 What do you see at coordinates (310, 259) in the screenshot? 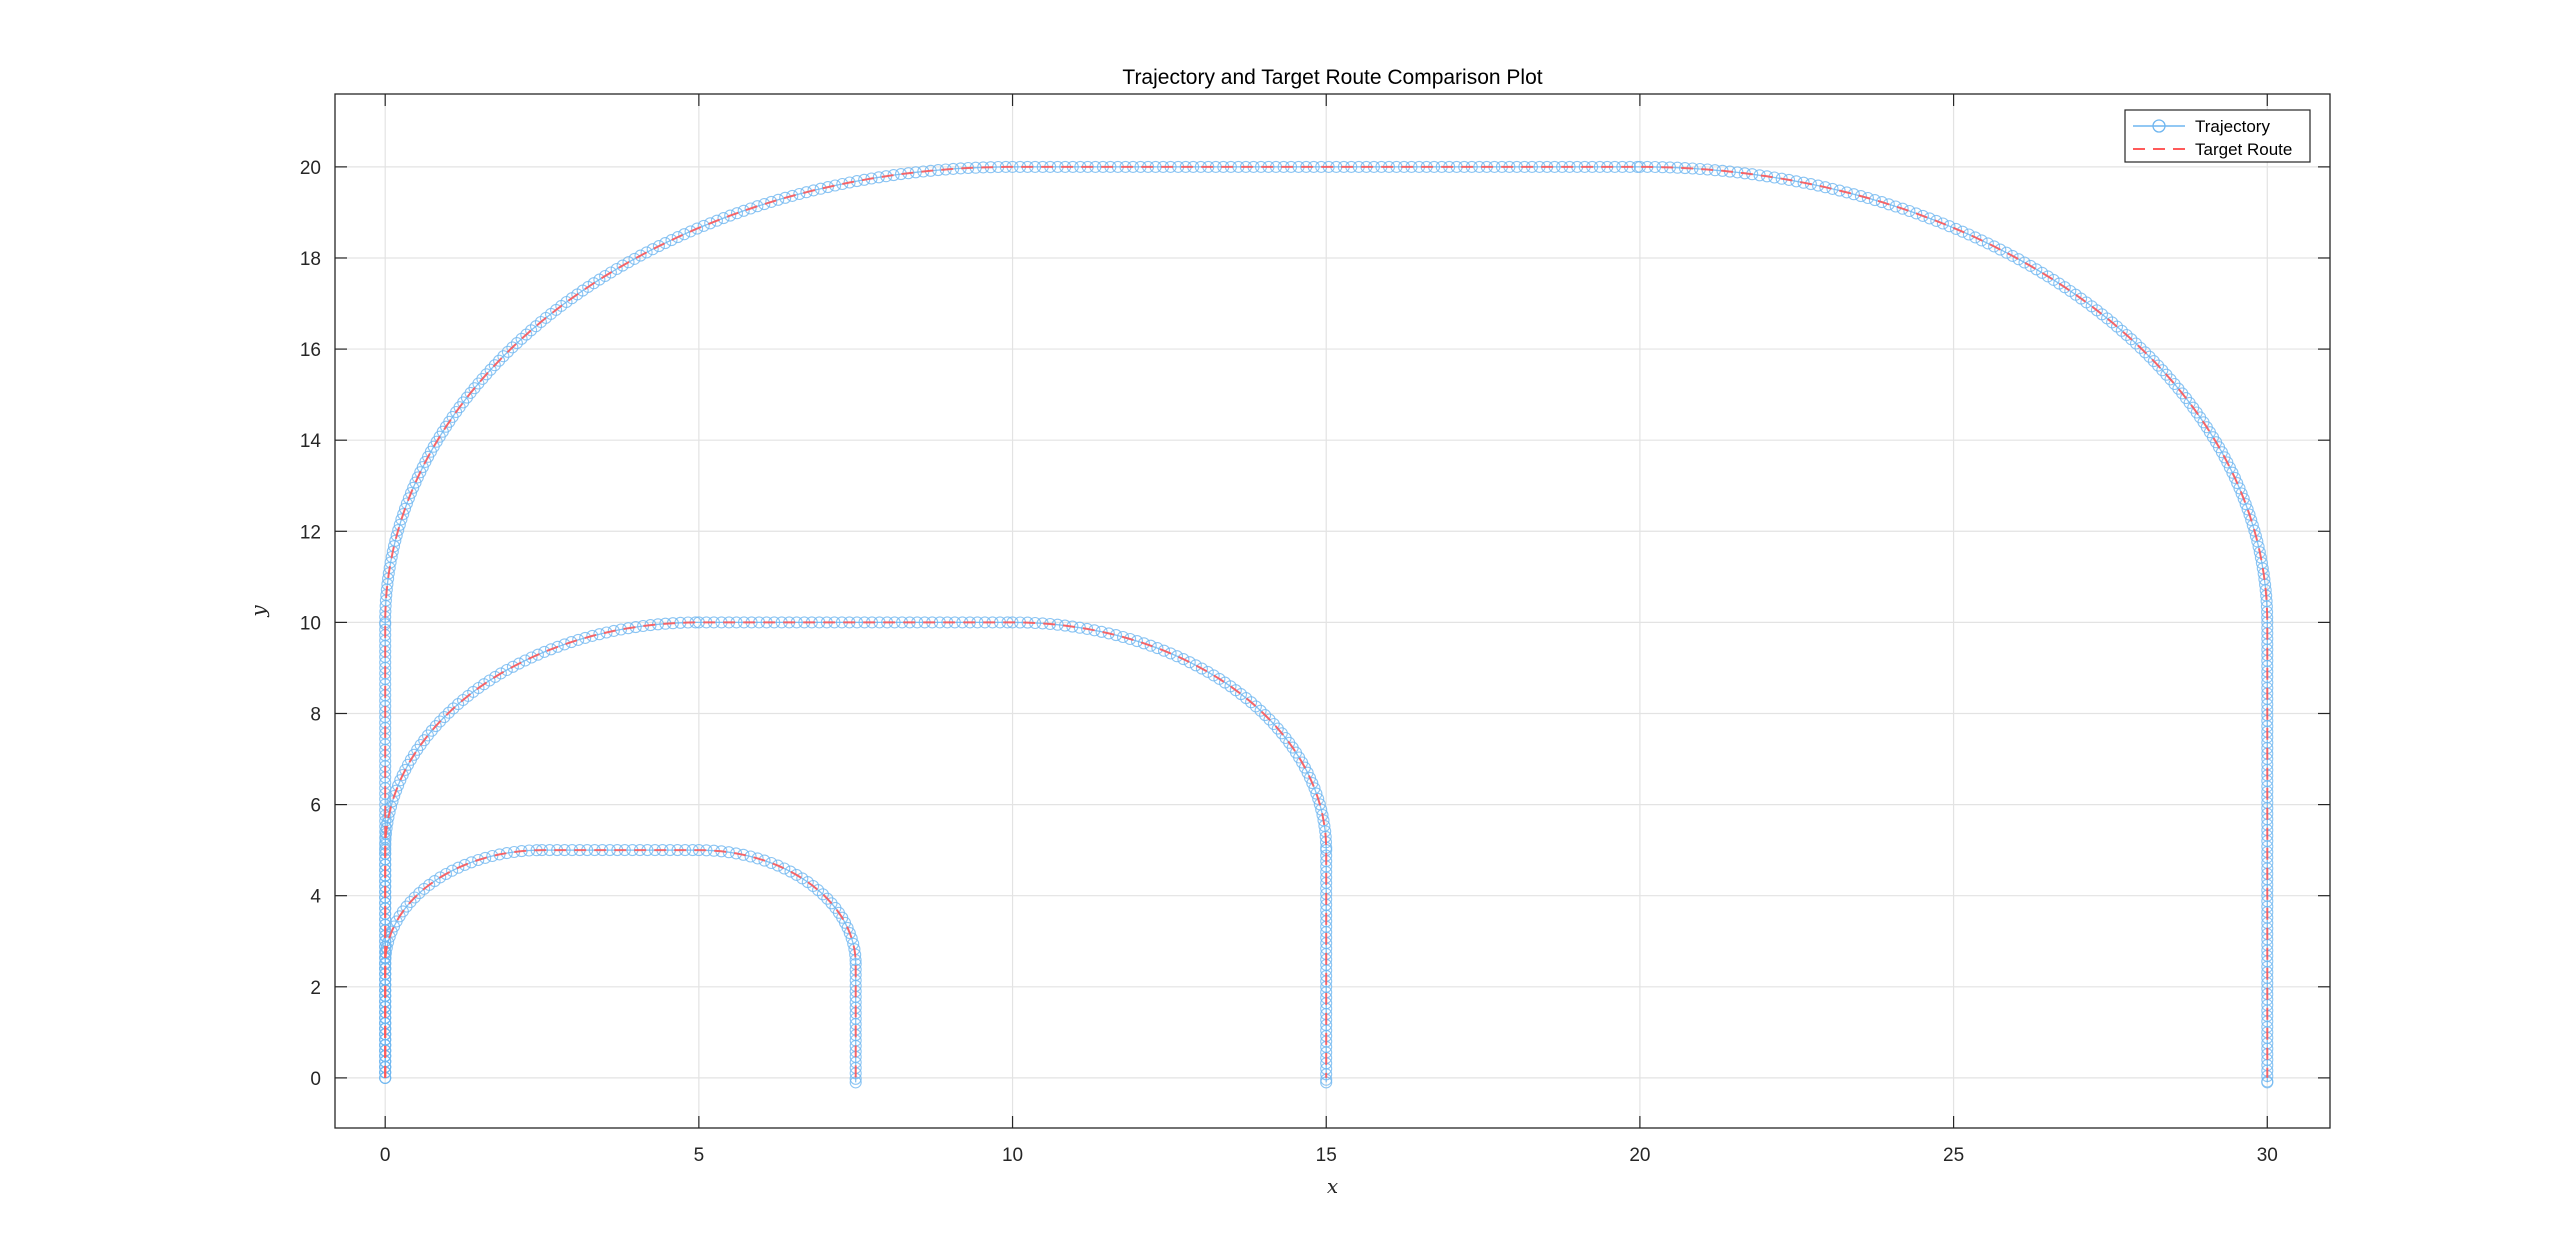
I see `y-tick-label: 18` at bounding box center [310, 259].